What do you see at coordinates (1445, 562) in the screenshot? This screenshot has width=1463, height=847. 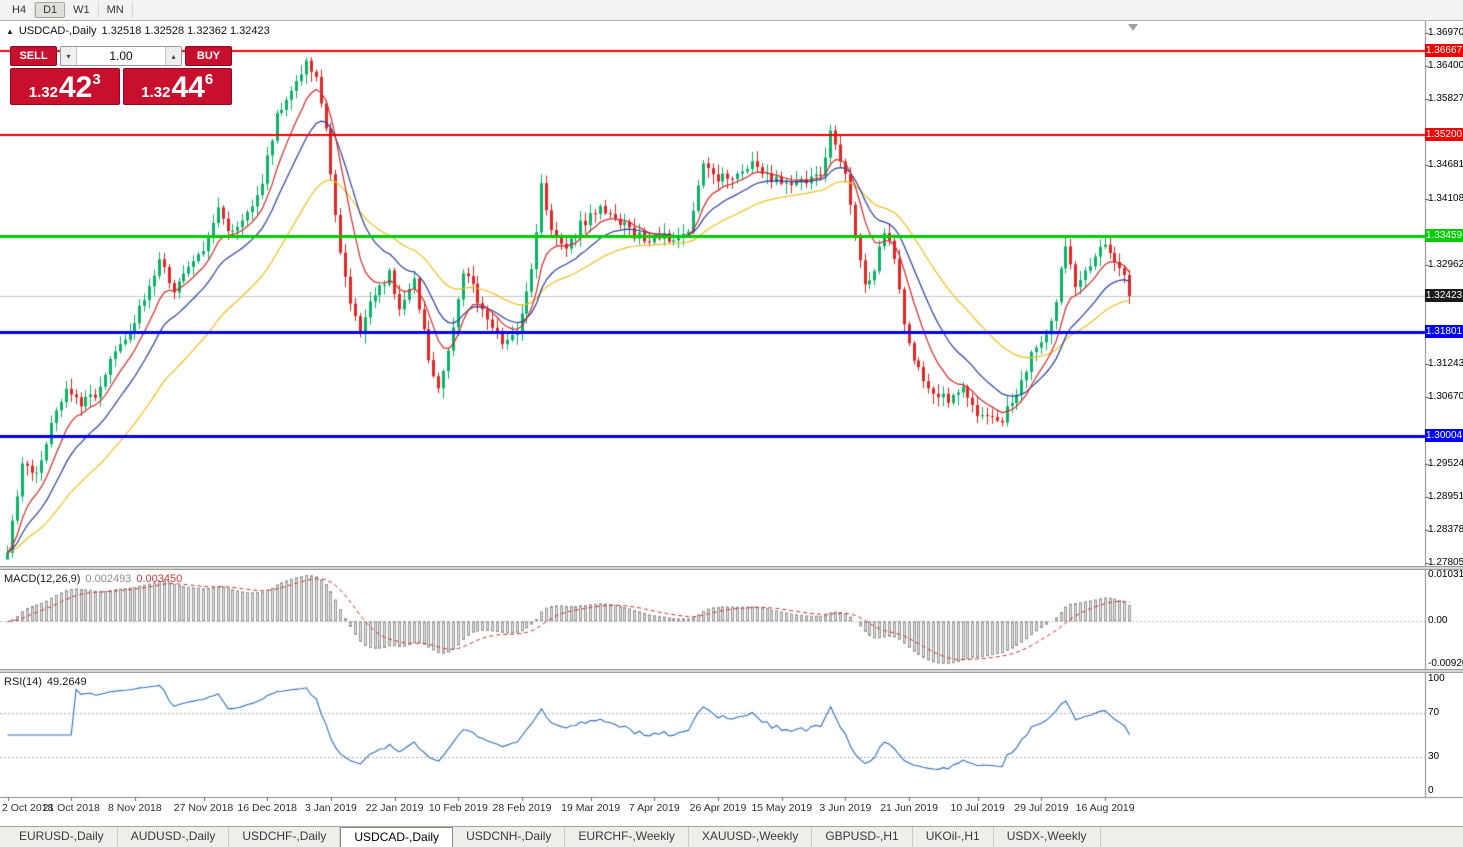 I see `price-tick-label: 1.27805` at bounding box center [1445, 562].